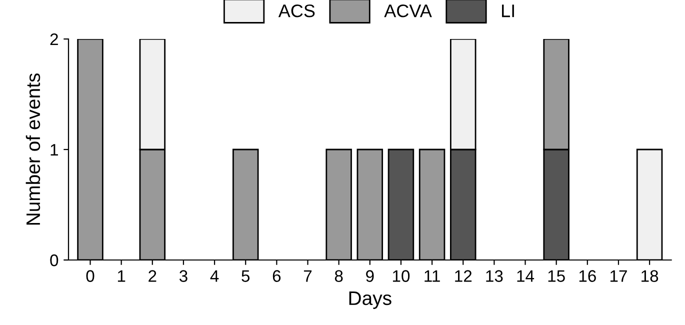  I want to click on x-axis-title: Days, so click(370, 300).